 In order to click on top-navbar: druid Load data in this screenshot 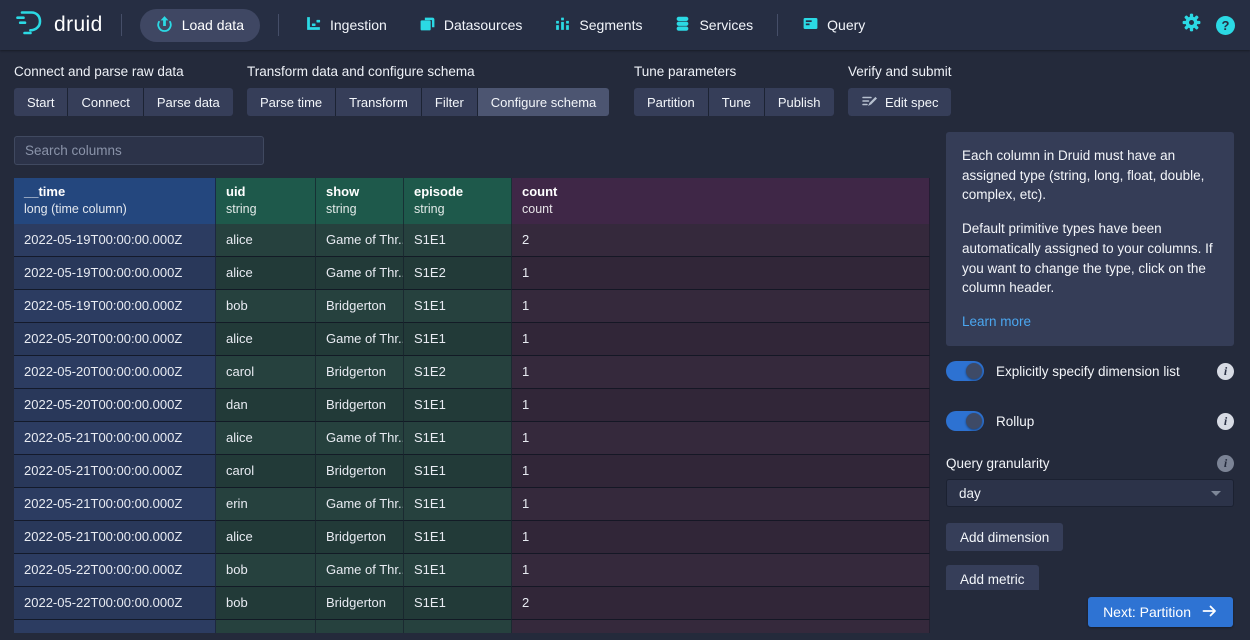, I will do `click(625, 25)`.